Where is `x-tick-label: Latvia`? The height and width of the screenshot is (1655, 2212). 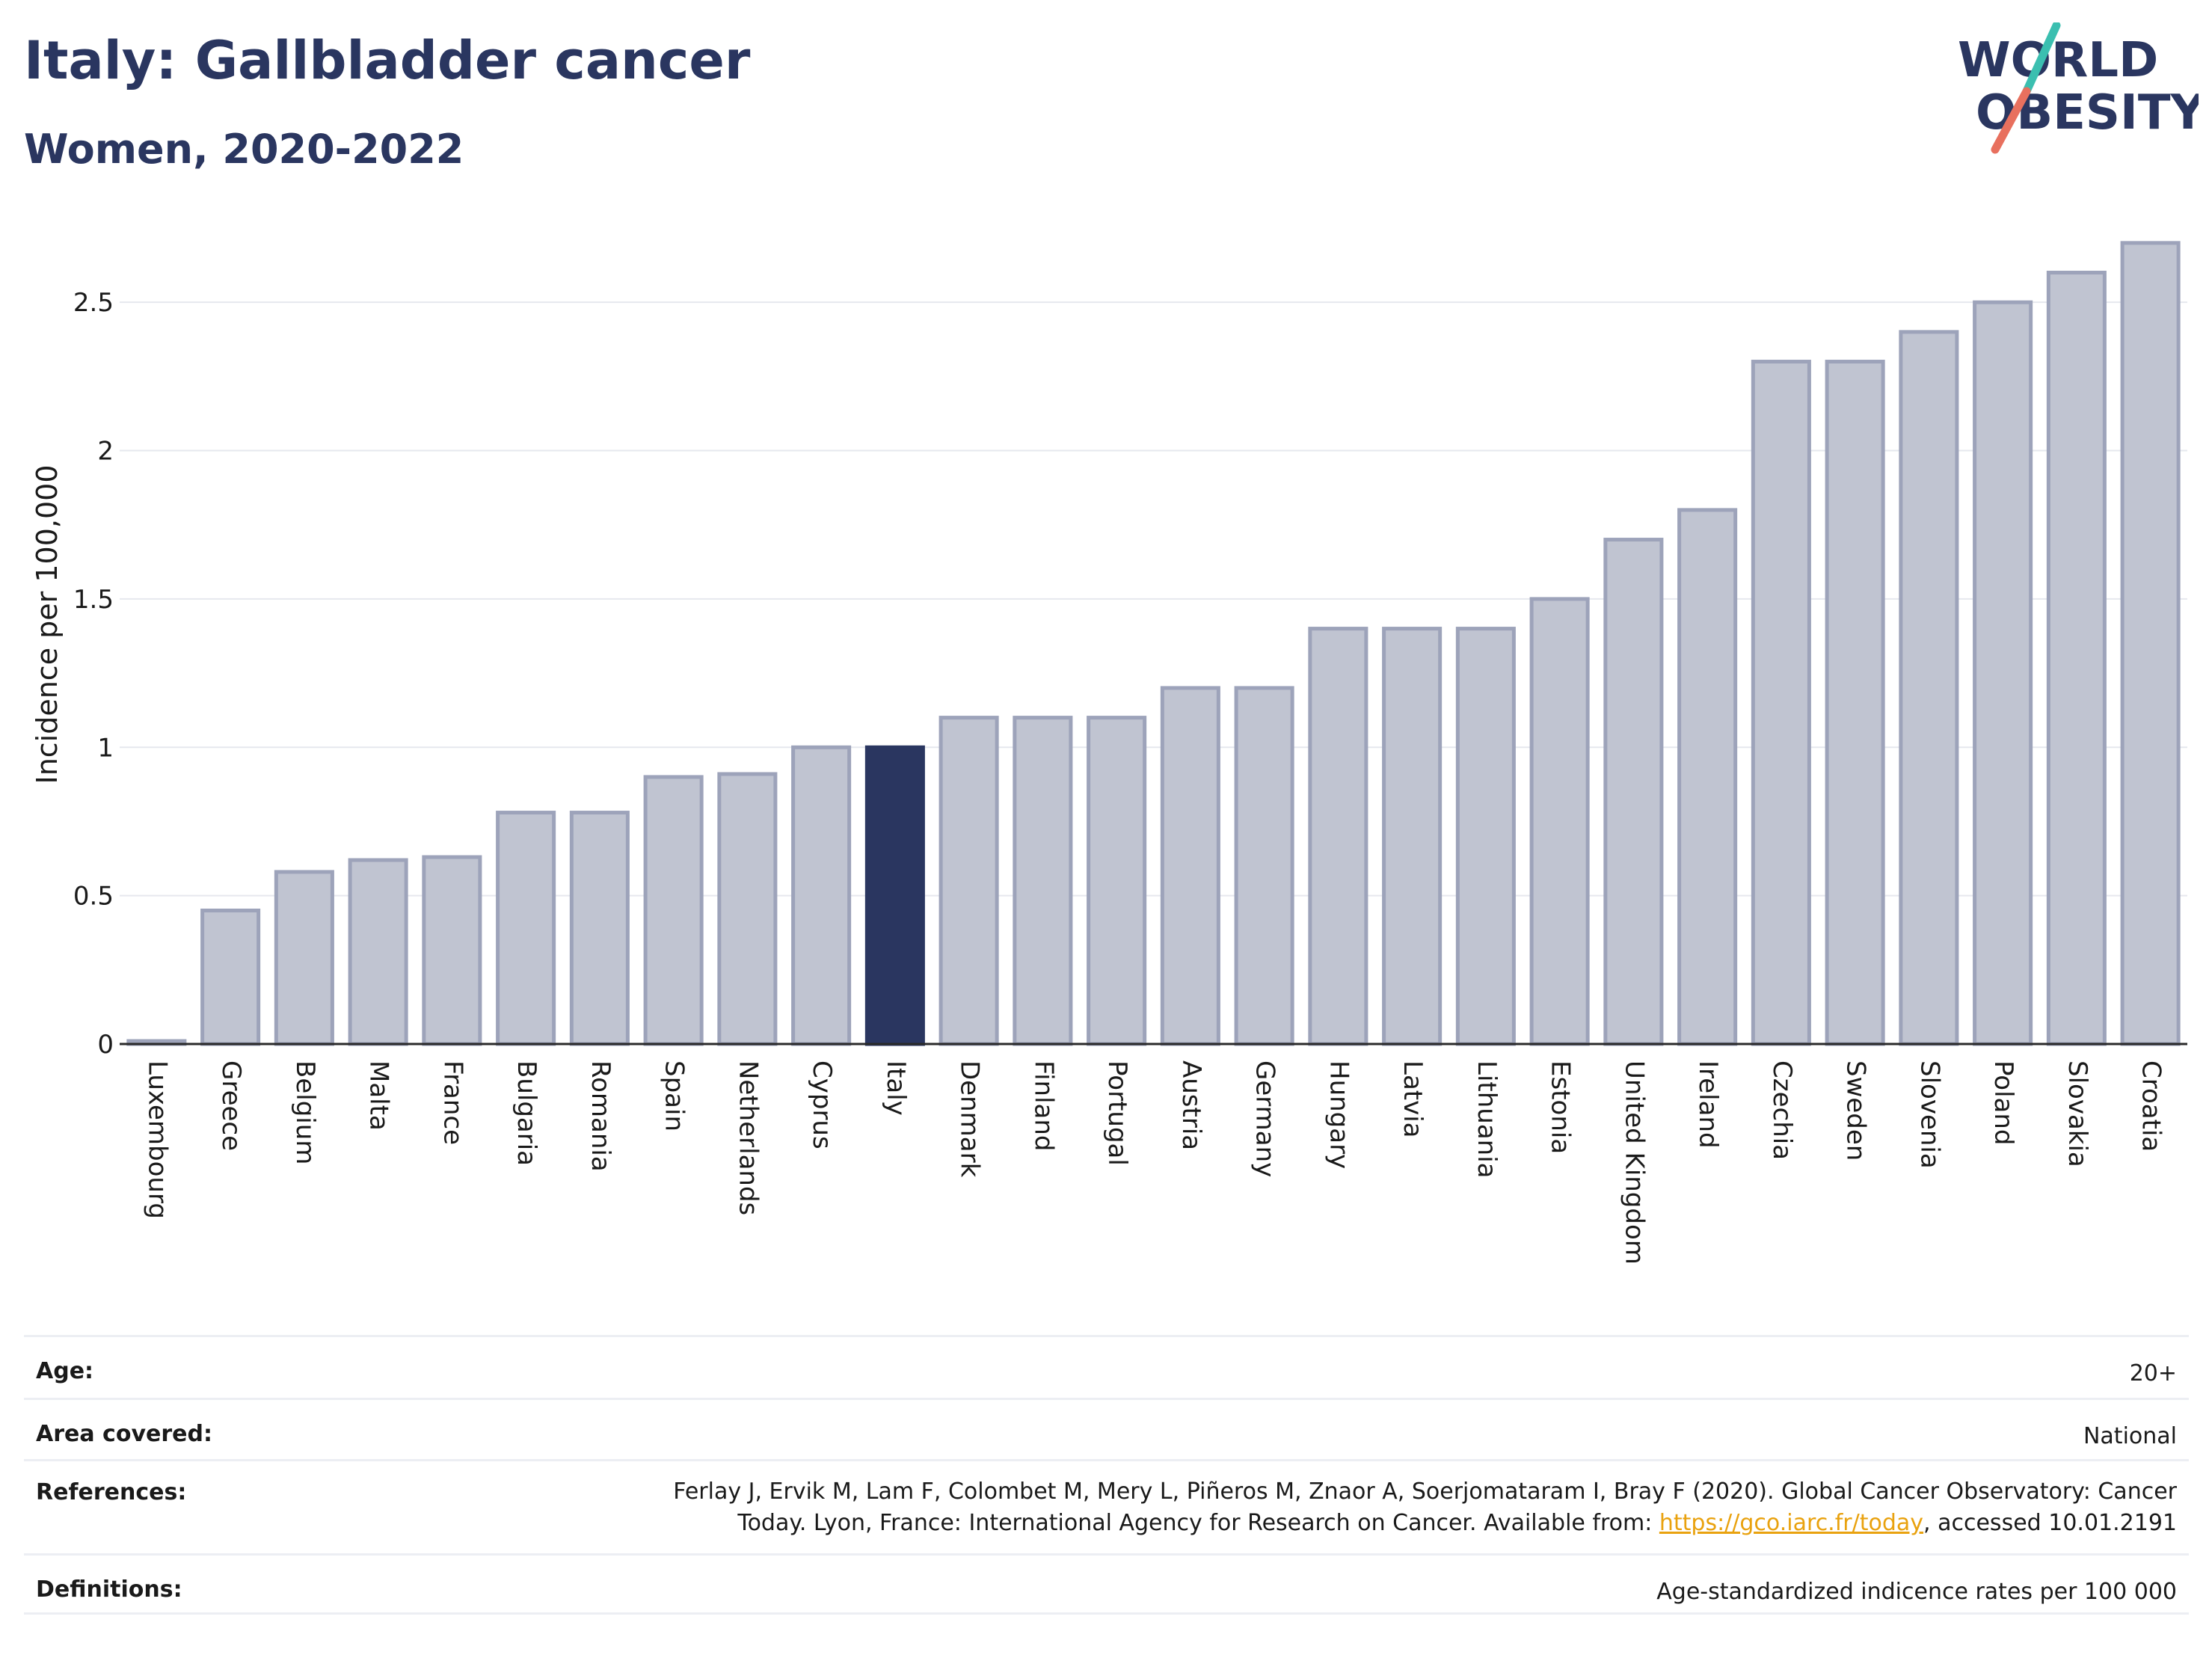 x-tick-label: Latvia is located at coordinates (1413, 1099).